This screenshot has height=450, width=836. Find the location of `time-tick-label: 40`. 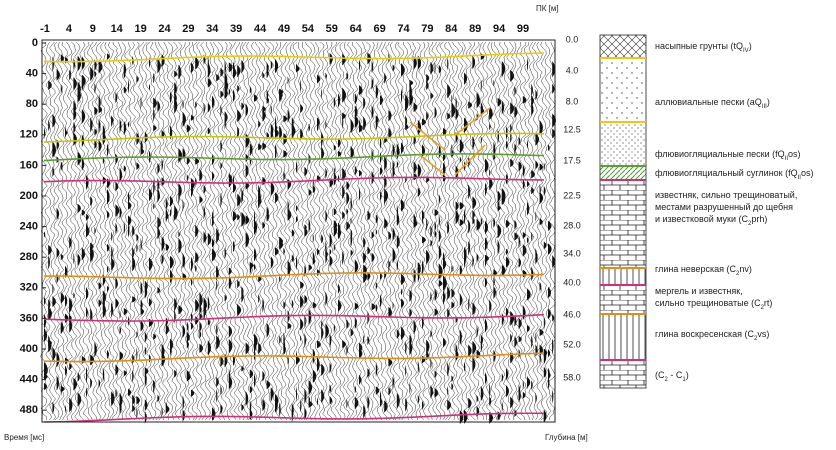

time-tick-label: 40 is located at coordinates (32, 74).